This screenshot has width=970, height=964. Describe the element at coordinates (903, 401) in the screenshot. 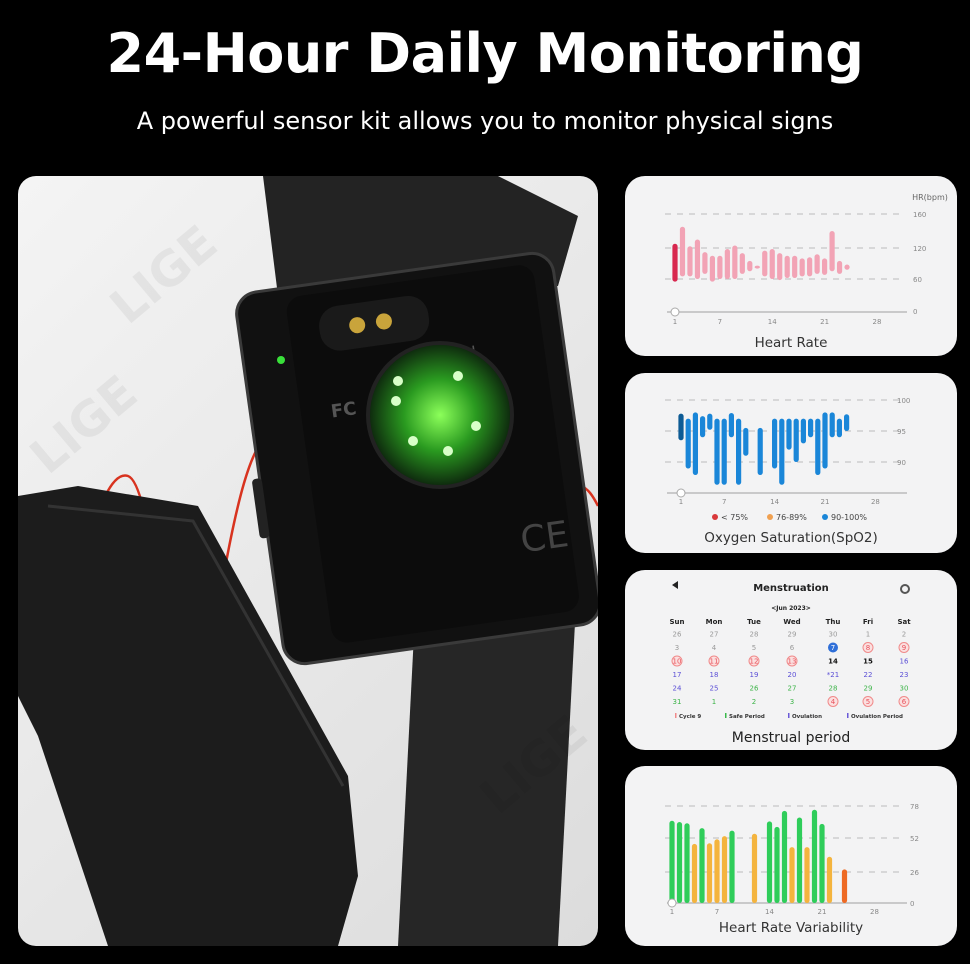

I see `y-tick-label: 100` at that location.